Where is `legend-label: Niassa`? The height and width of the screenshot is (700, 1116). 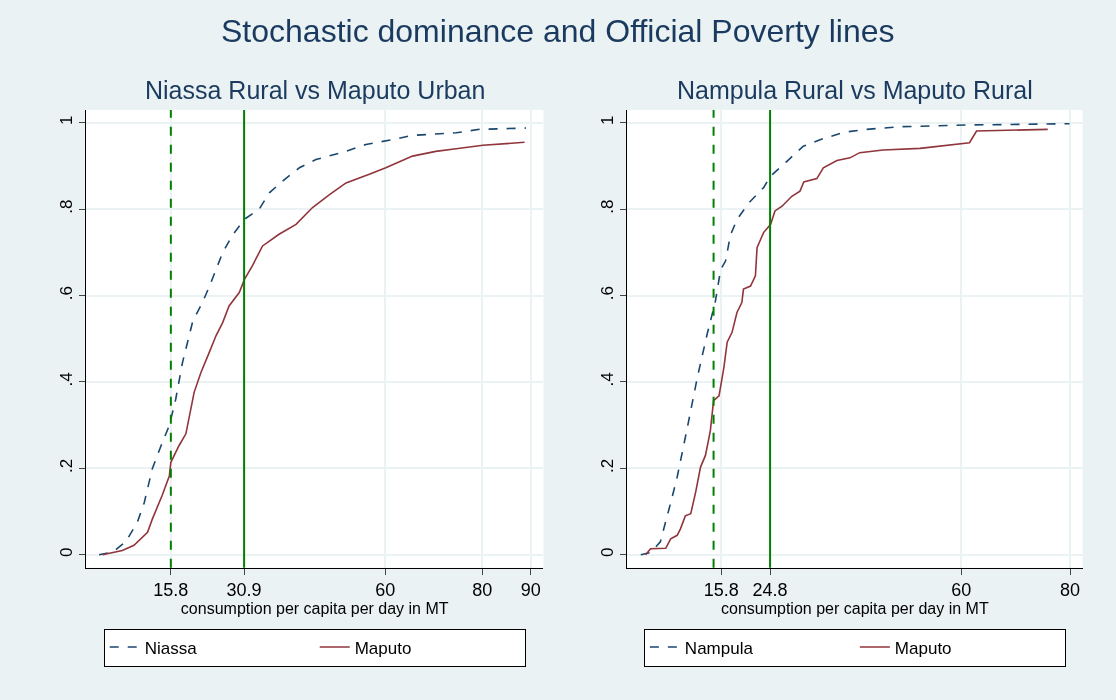 legend-label: Niassa is located at coordinates (171, 648).